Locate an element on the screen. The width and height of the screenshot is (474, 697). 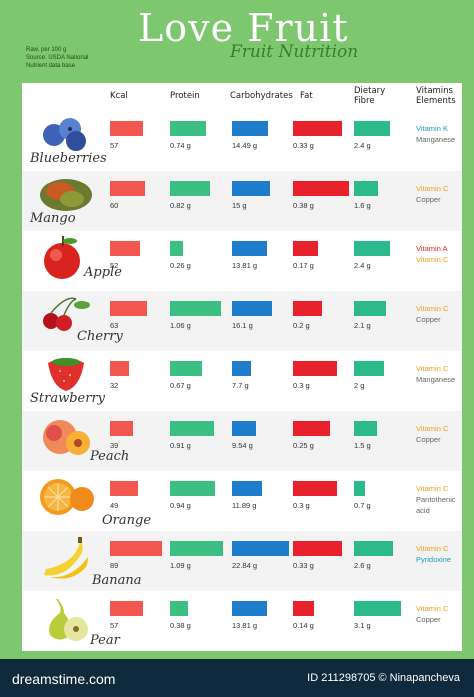
fruit-orange-icon is located at coordinates (66, 498).